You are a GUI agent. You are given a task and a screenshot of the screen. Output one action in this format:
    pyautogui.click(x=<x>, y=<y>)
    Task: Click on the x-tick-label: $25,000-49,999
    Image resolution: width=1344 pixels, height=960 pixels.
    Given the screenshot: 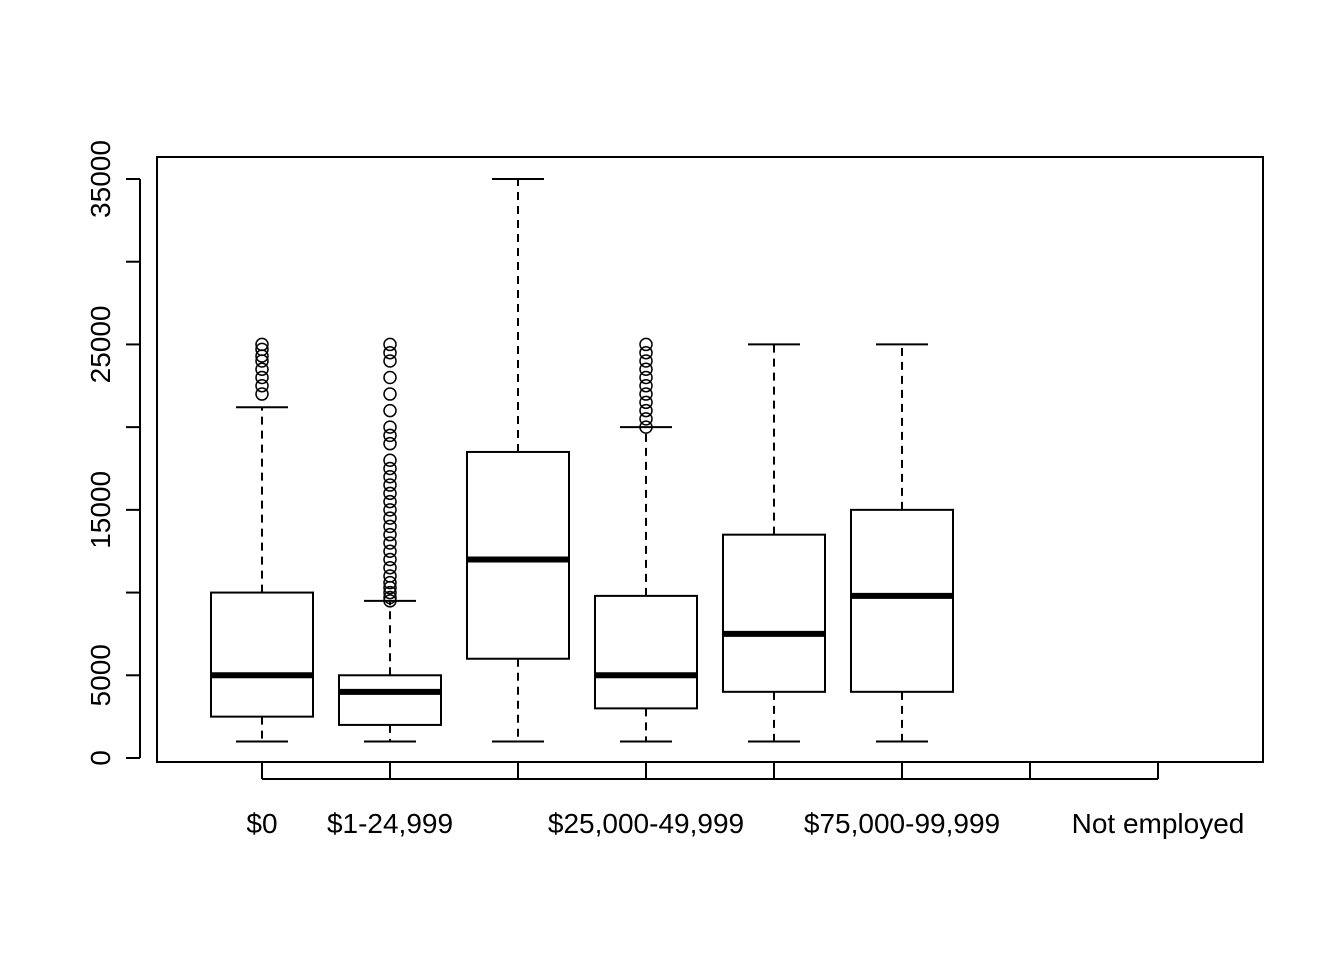 What is the action you would take?
    pyautogui.click(x=646, y=823)
    